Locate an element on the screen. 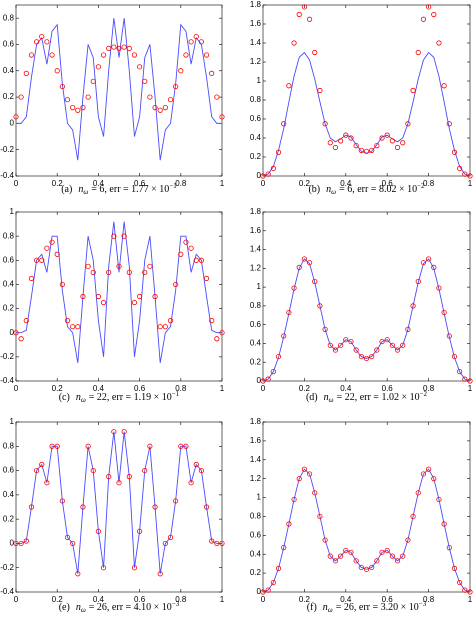 This screenshot has width=474, height=617. y-tick-label: -0.4 is located at coordinates (7, 175).